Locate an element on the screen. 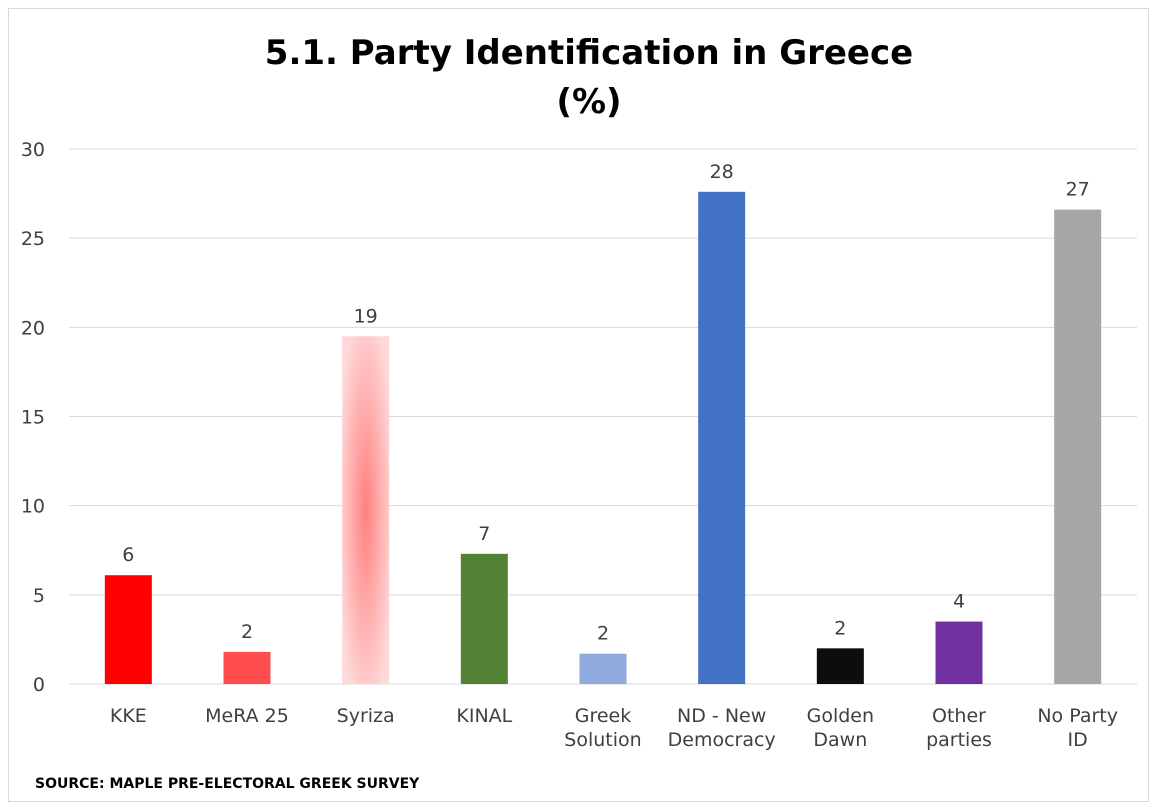  y-tick-label: 5 is located at coordinates (39, 596).